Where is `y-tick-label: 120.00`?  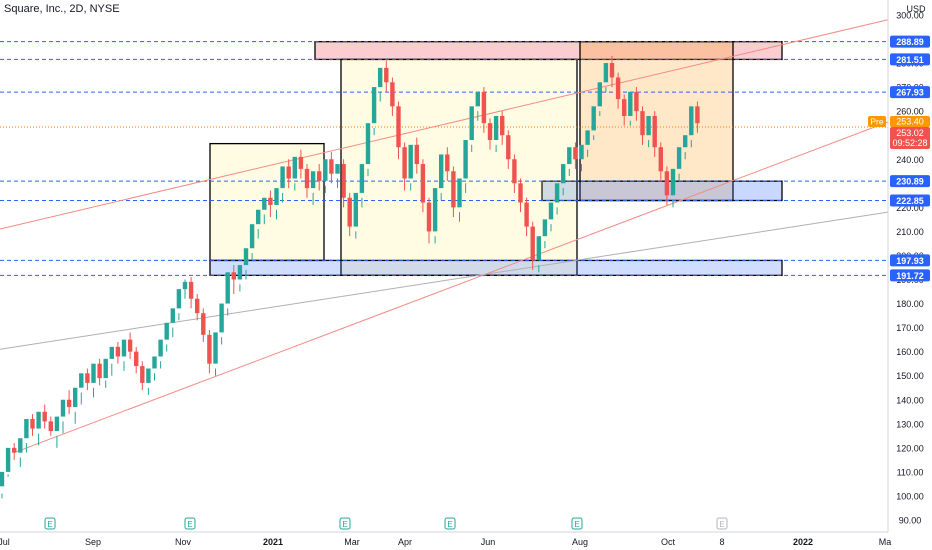 y-tick-label: 120.00 is located at coordinates (910, 448).